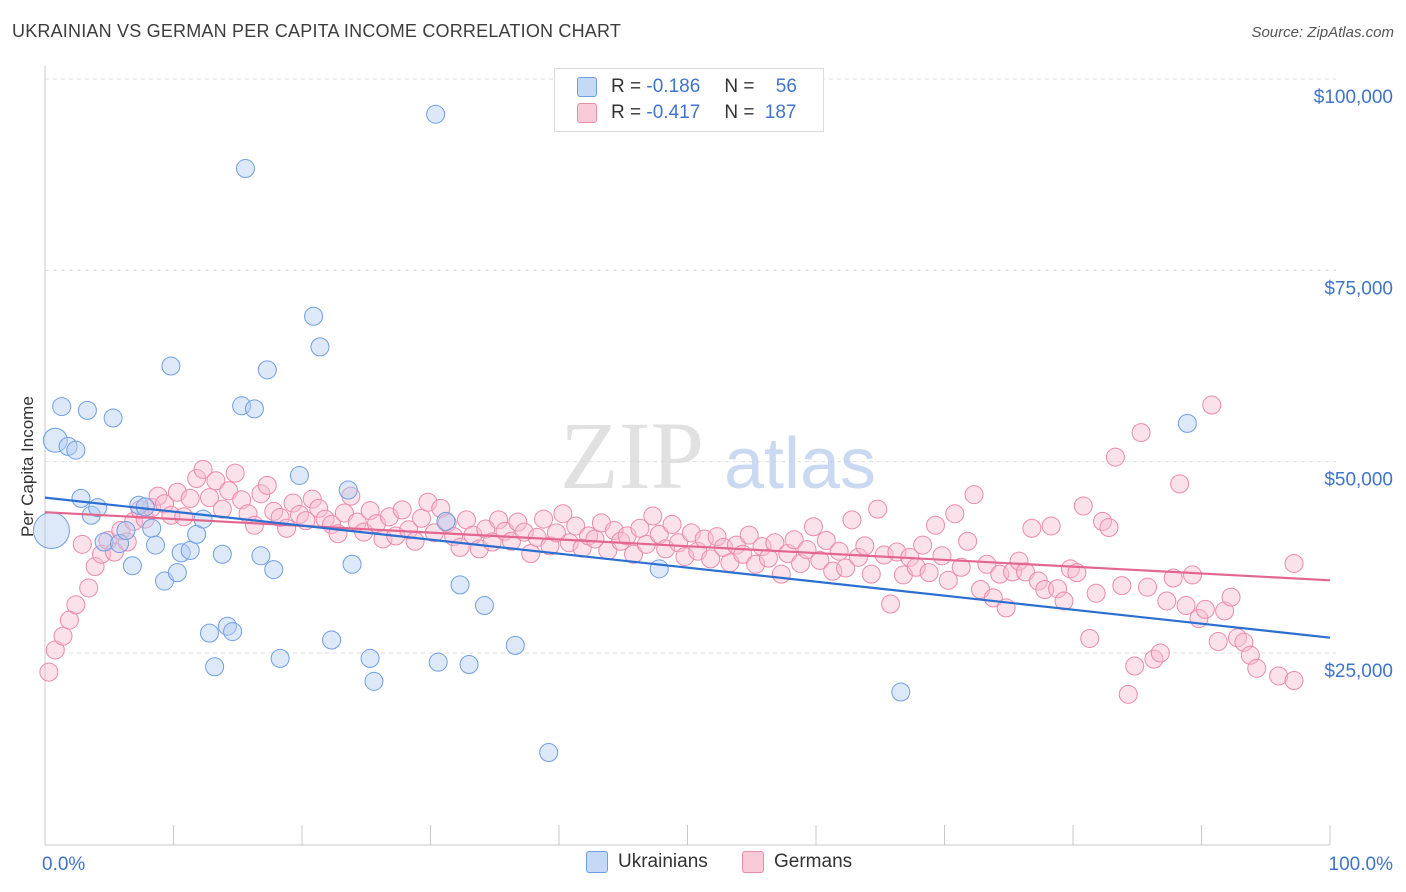 The image size is (1406, 892). I want to click on x-tick-label-max: 100.0%, so click(1361, 864).